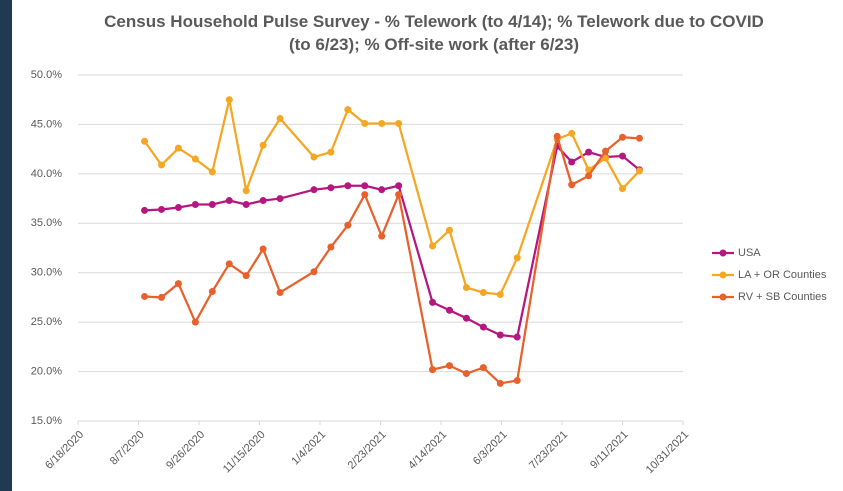 The width and height of the screenshot is (843, 491). Describe the element at coordinates (609, 450) in the screenshot. I see `x-tick-label: 9/11/2021` at that location.